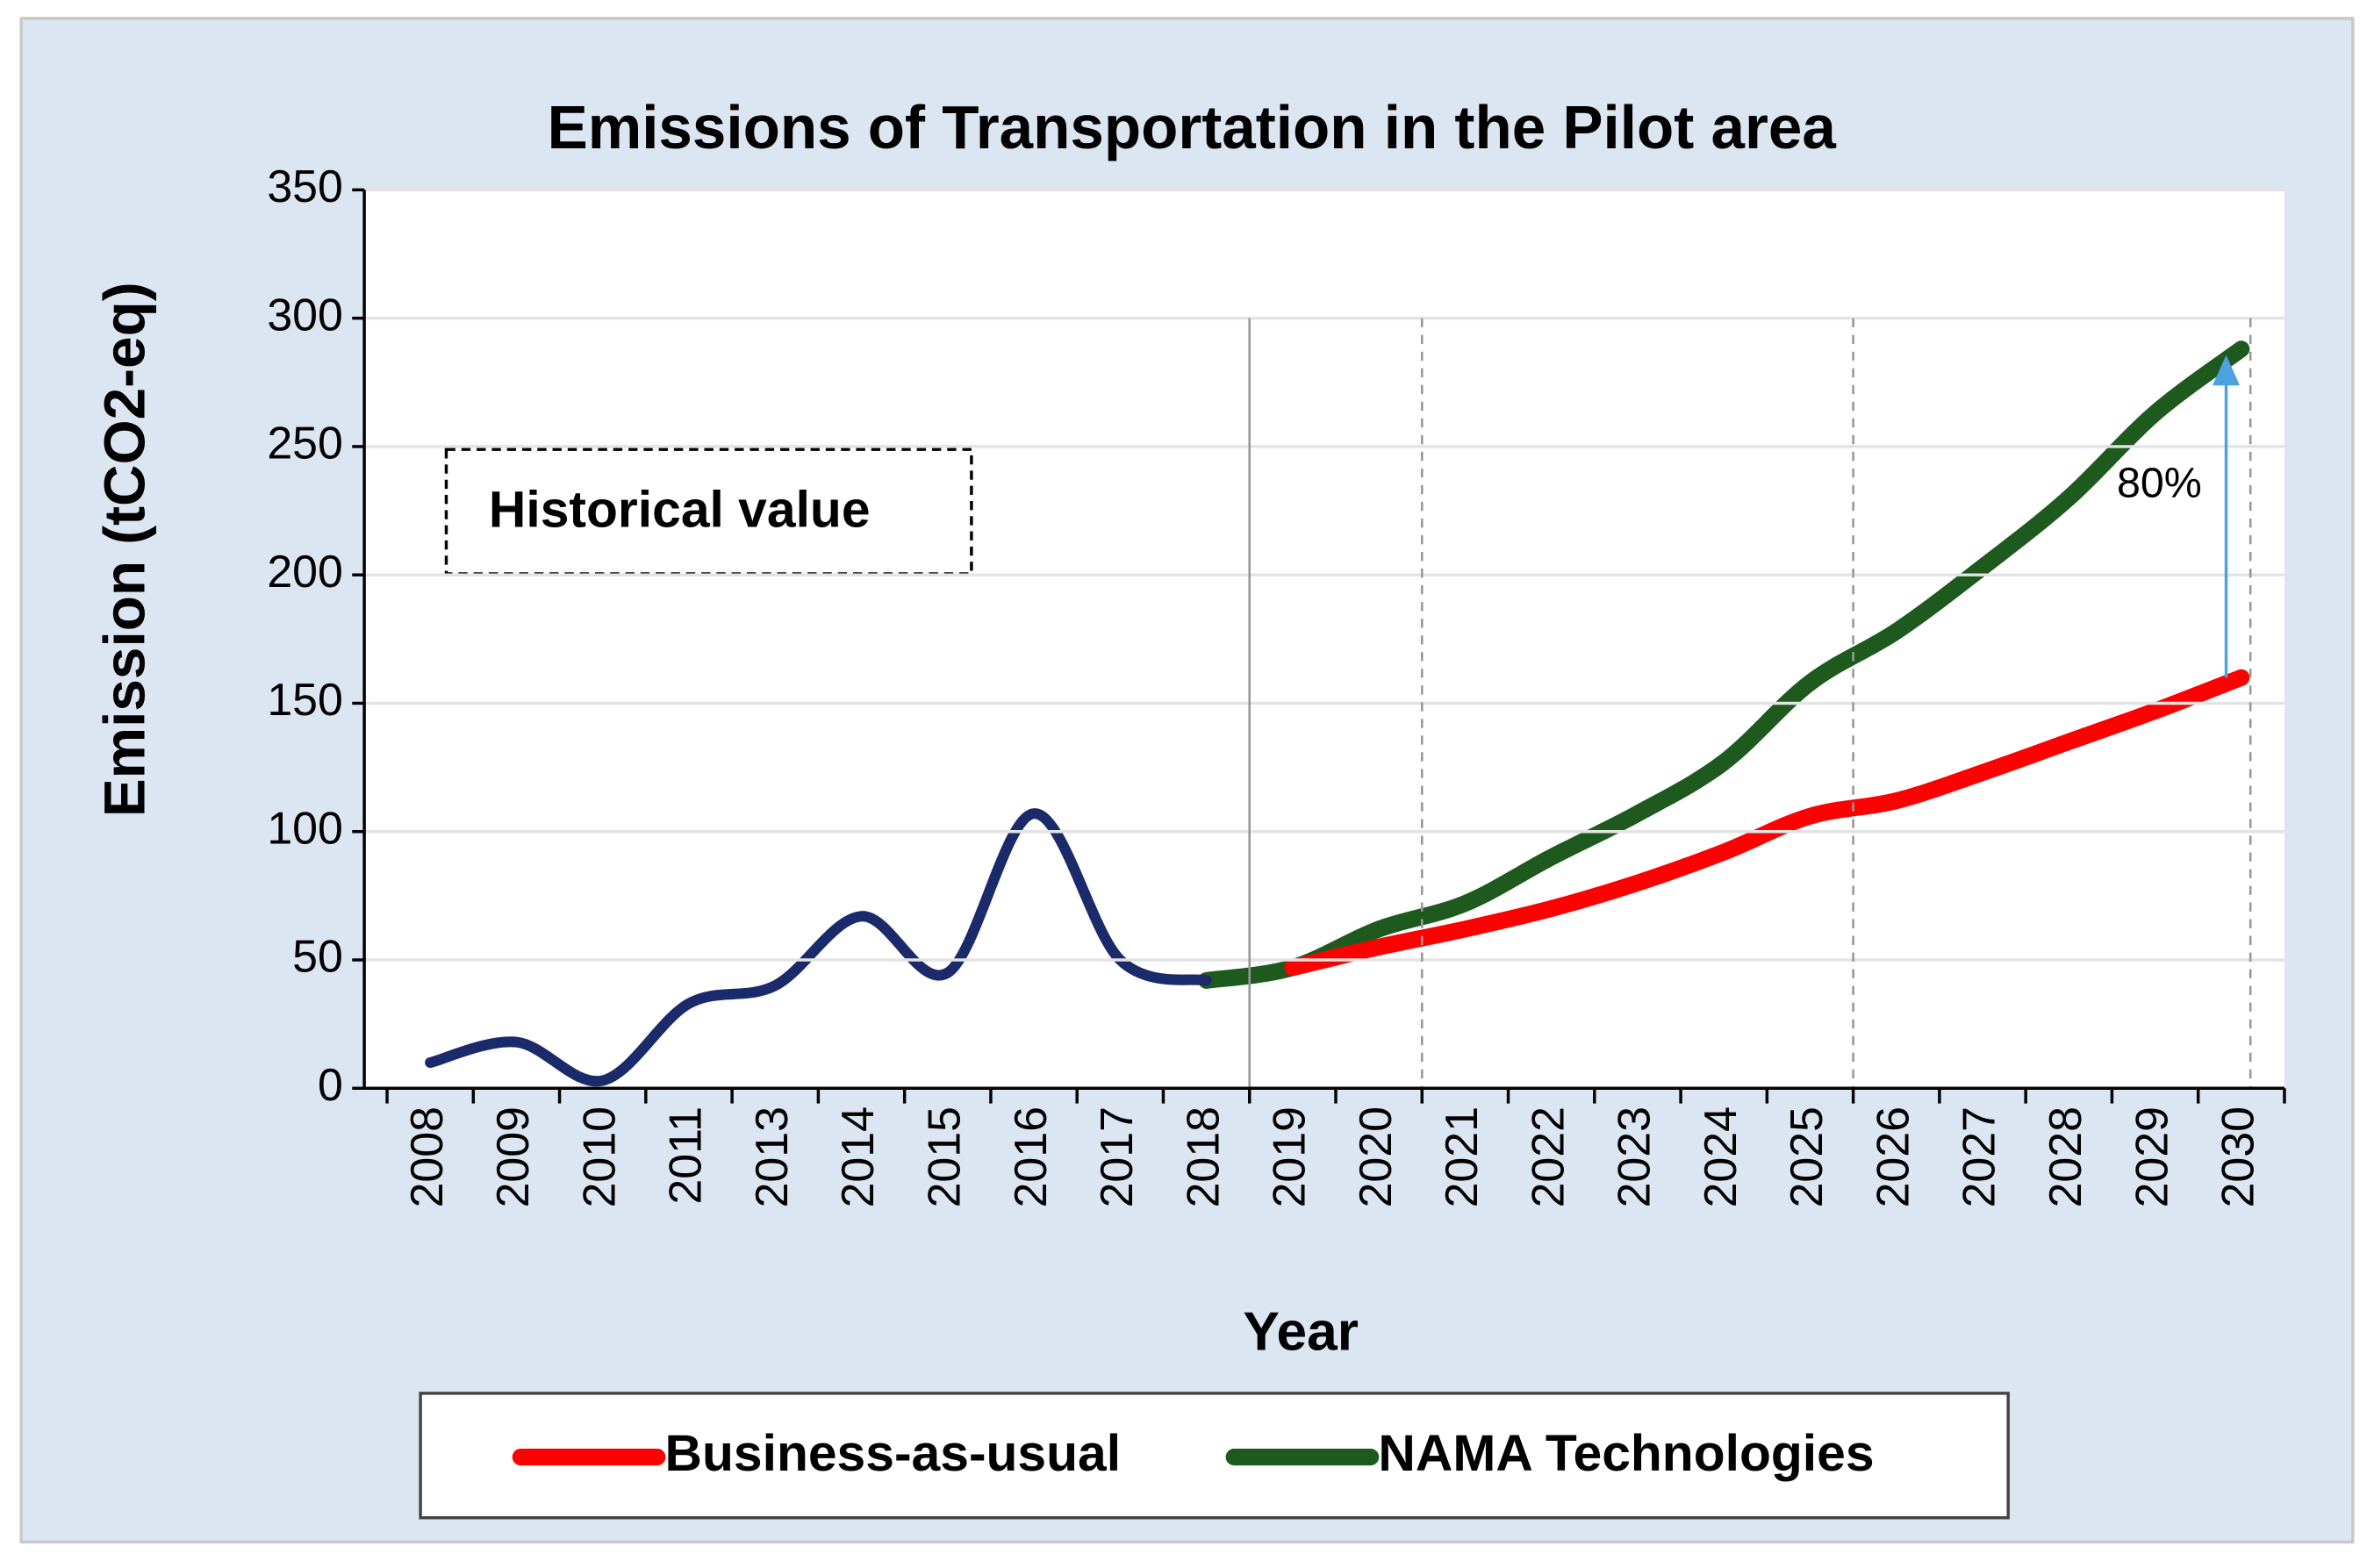  What do you see at coordinates (2066, 1156) in the screenshot?
I see `x-tick-label: 2028` at bounding box center [2066, 1156].